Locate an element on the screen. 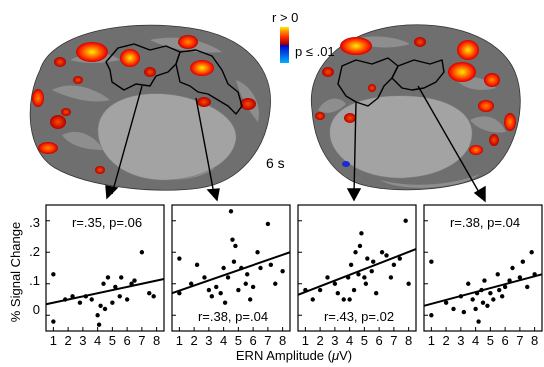 This screenshot has height=367, width=544. regression-line is located at coordinates (357, 272).